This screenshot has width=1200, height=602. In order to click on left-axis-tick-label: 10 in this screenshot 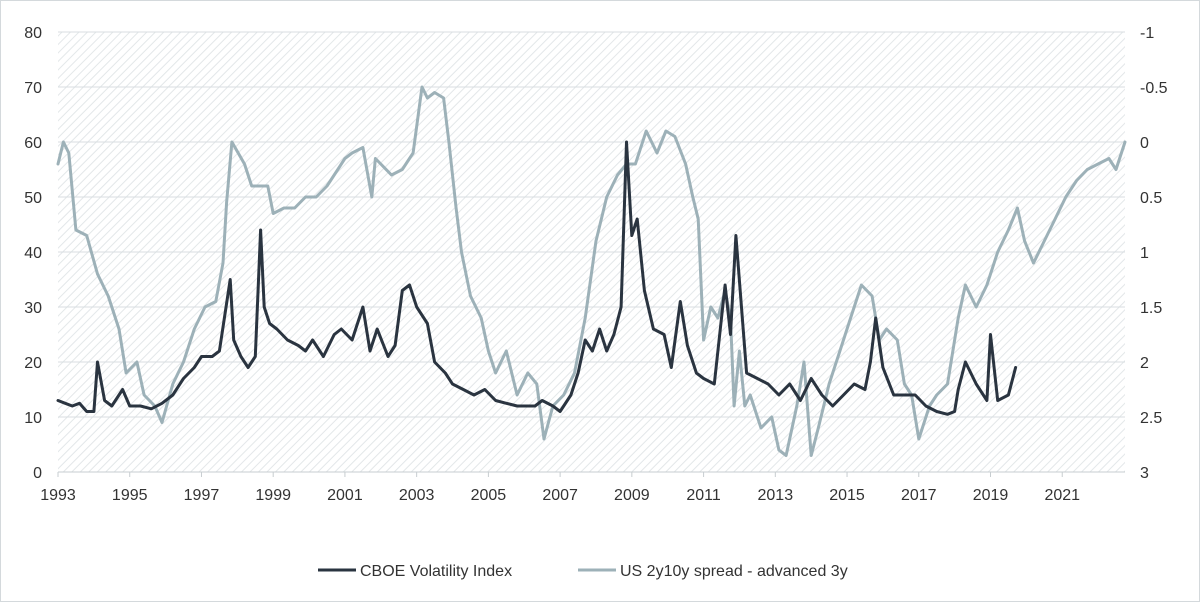, I will do `click(33, 418)`.